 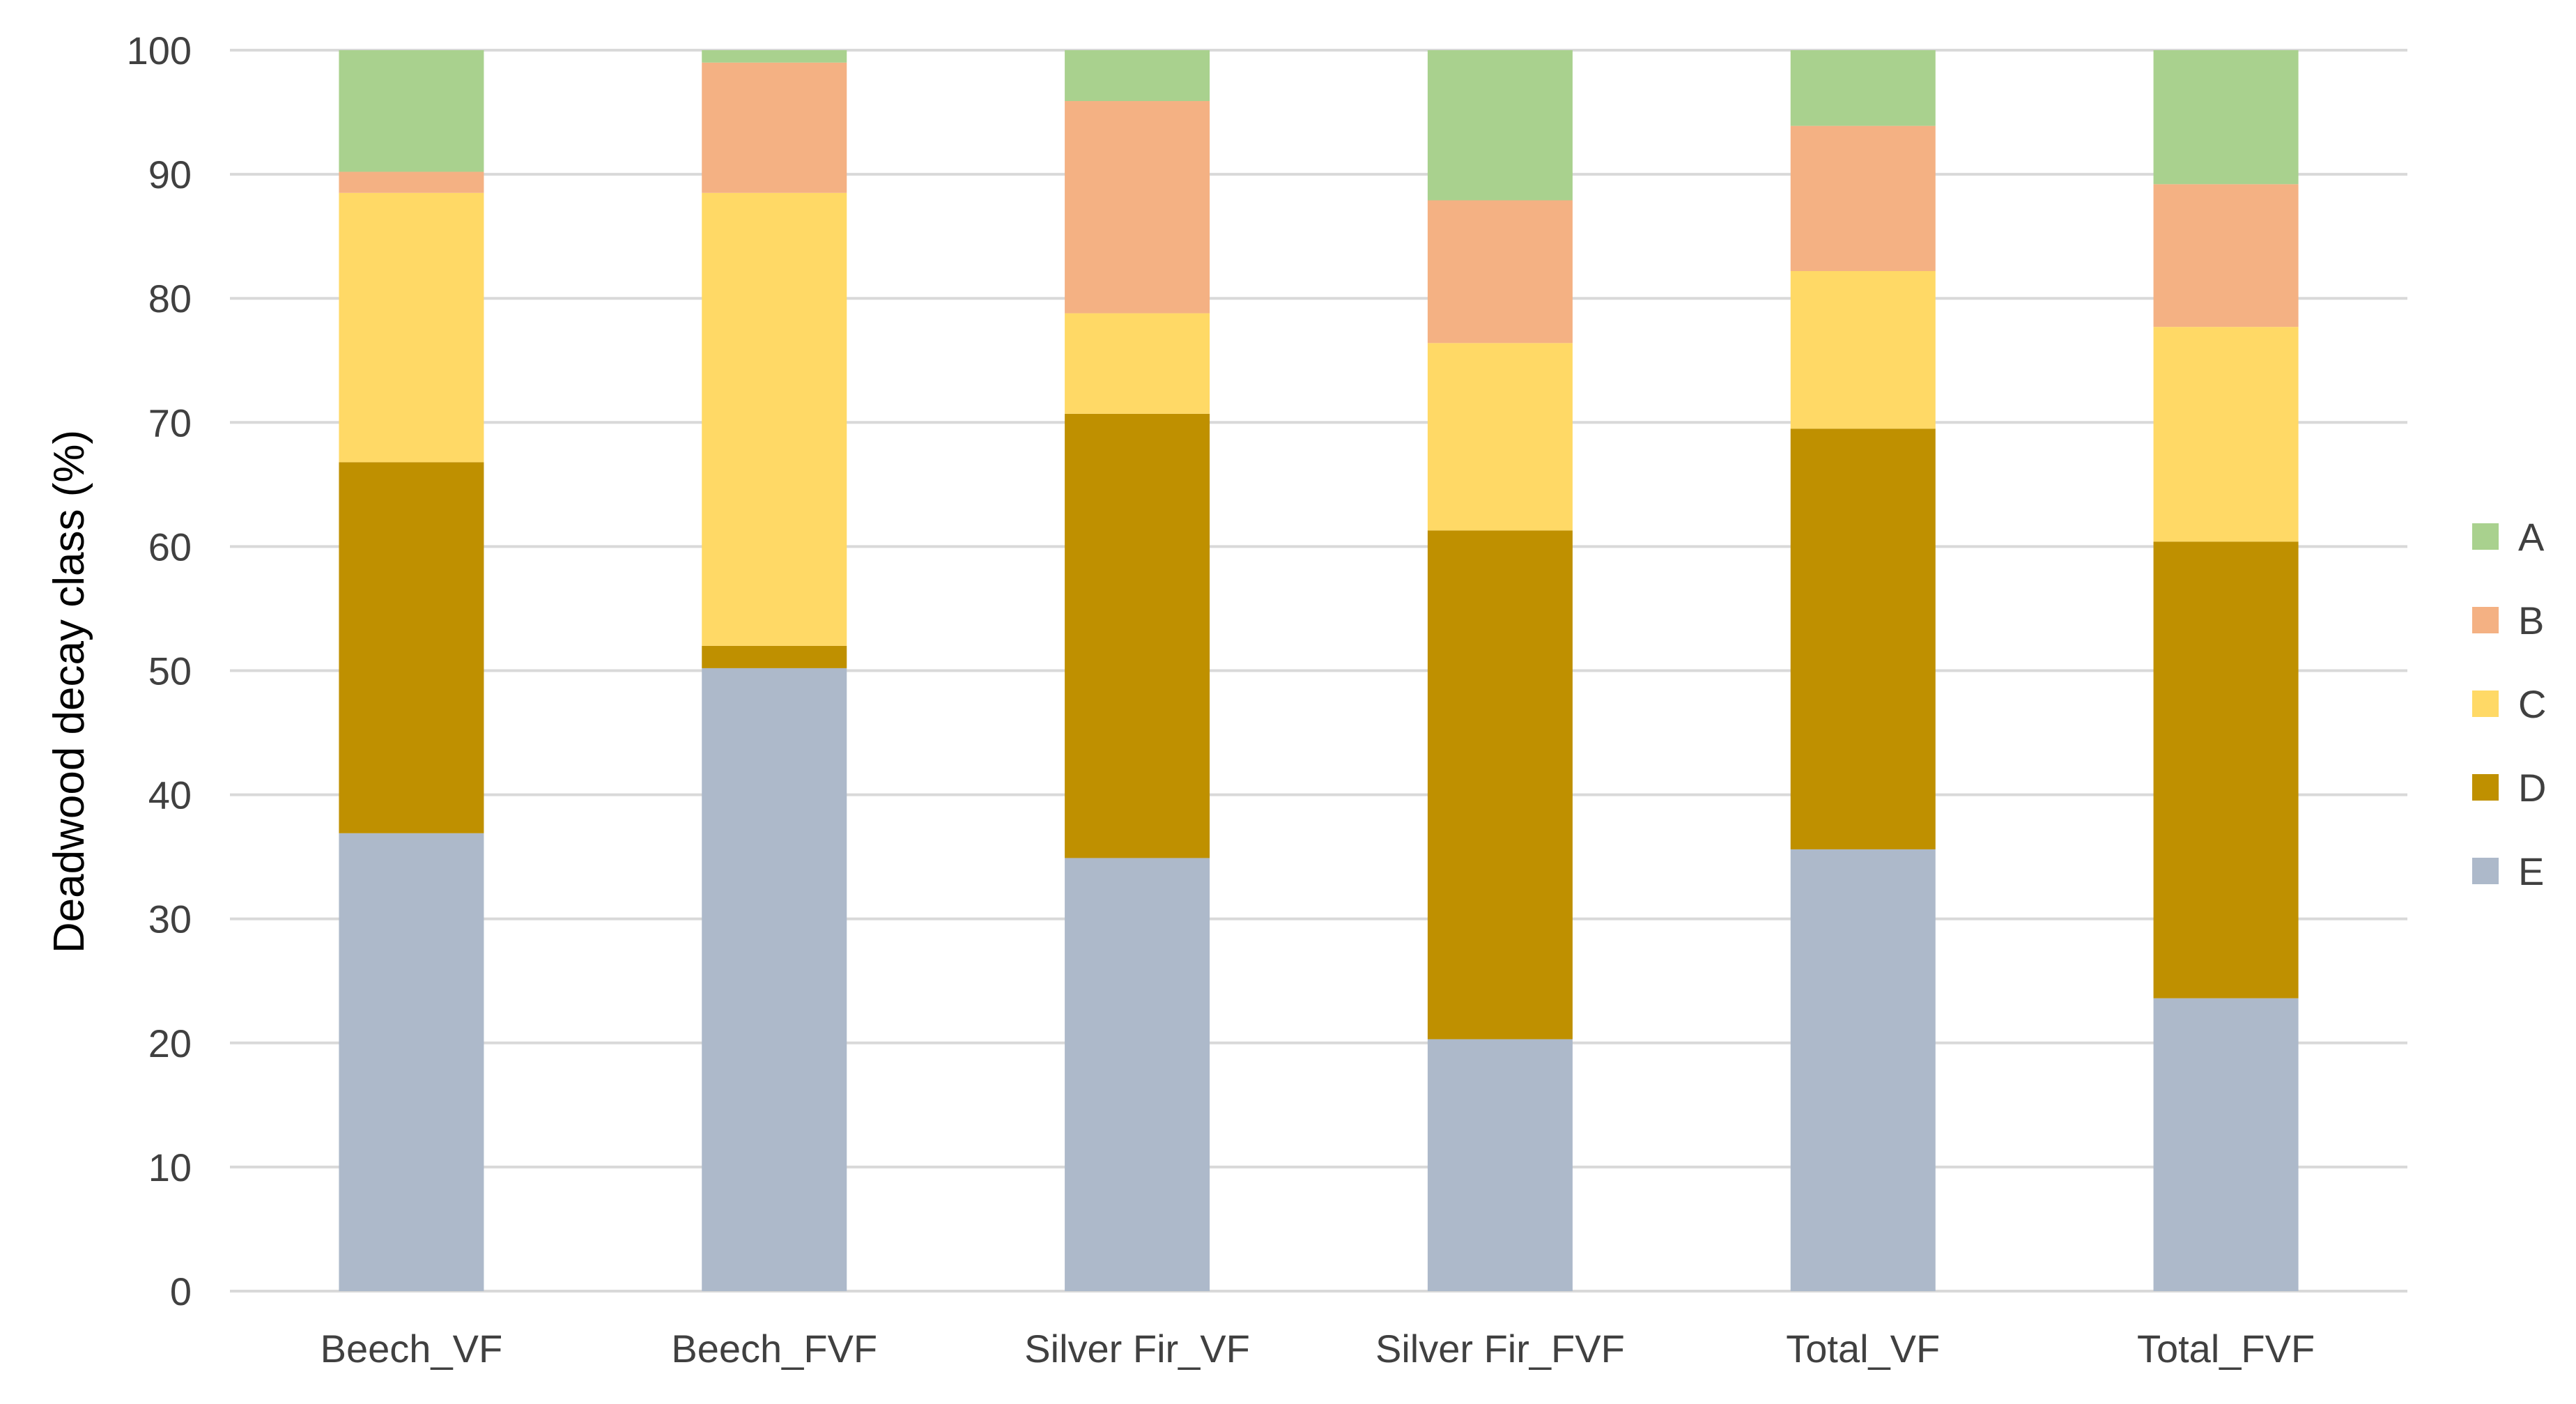 What do you see at coordinates (170, 795) in the screenshot?
I see `y-tick-label: 40` at bounding box center [170, 795].